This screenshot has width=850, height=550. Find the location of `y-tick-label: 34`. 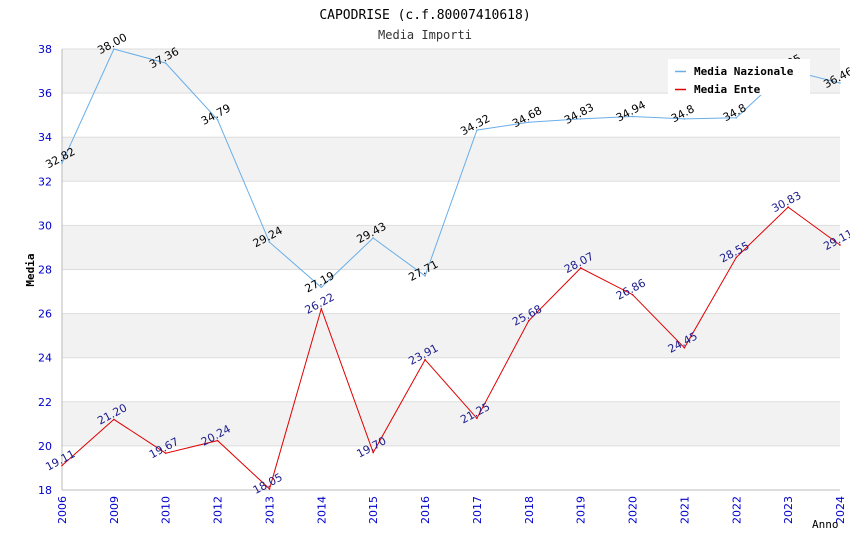

y-tick-label: 34 is located at coordinates (45, 137).